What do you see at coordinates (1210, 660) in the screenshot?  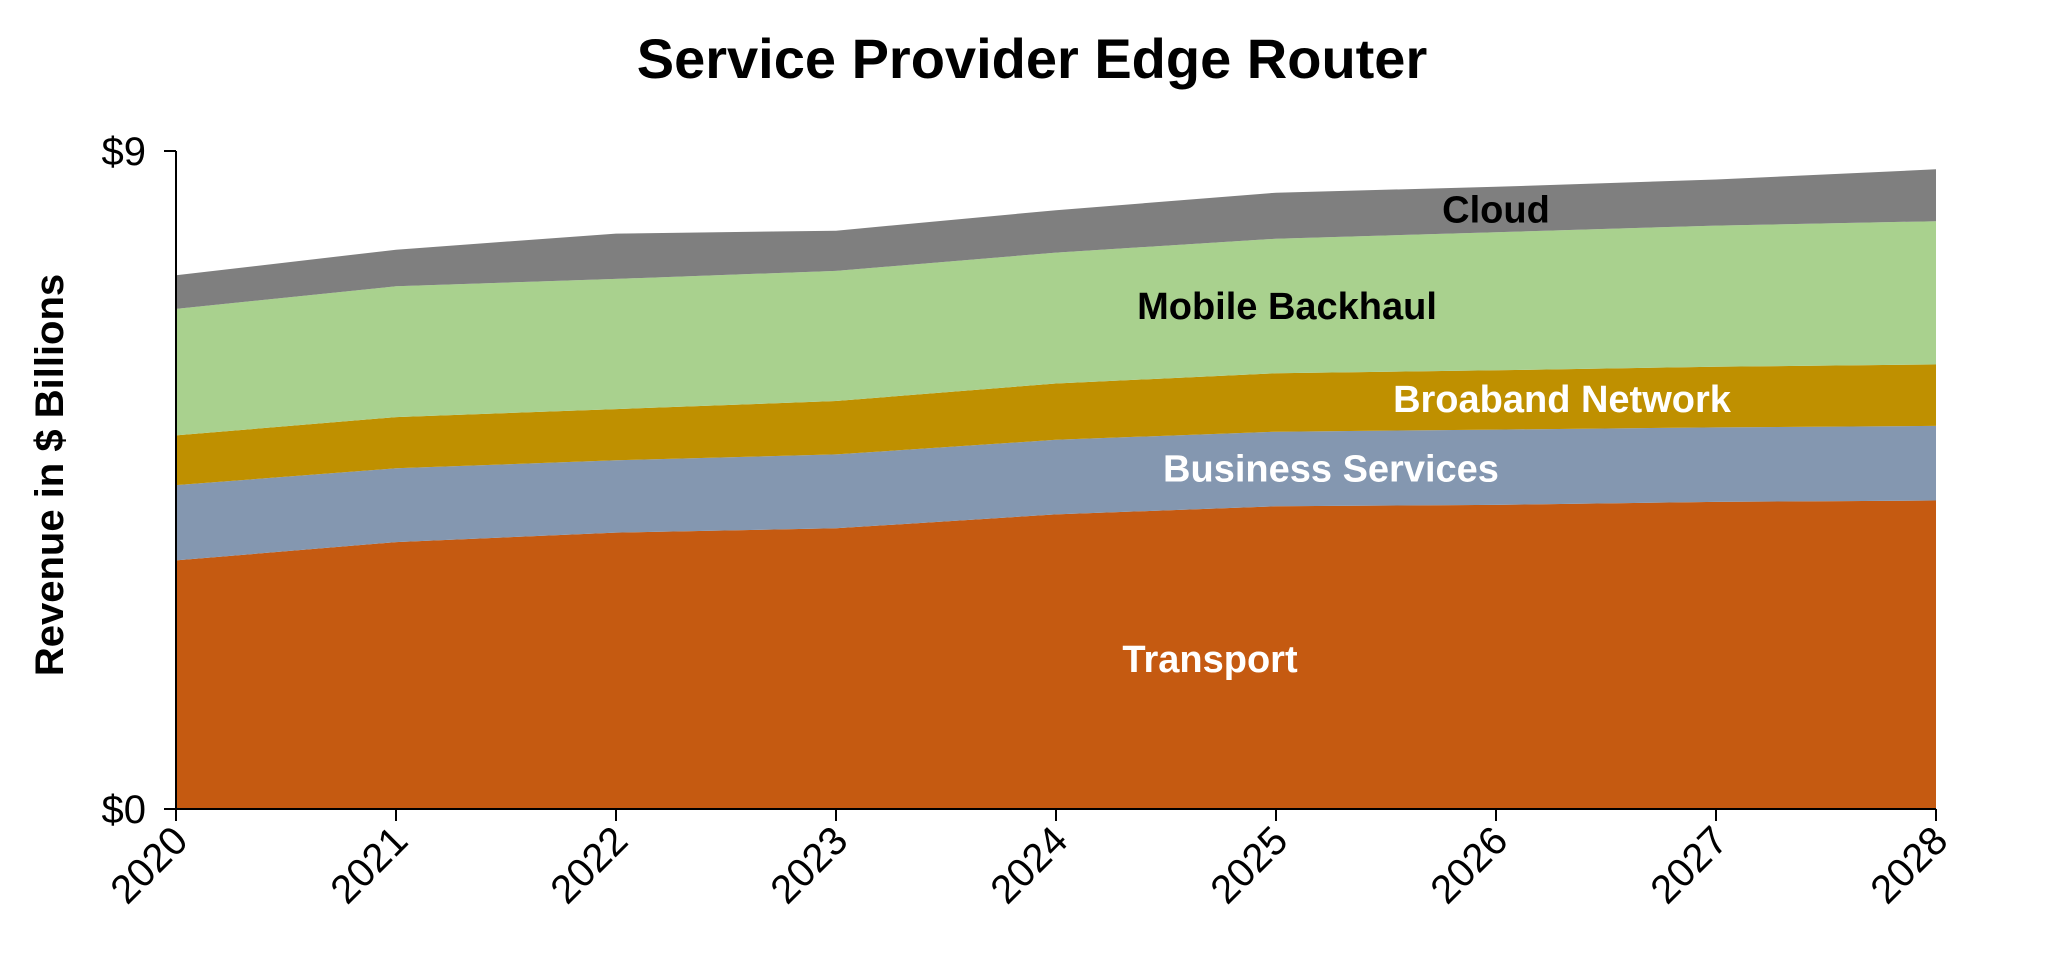 I see `series-label-transport: Transport` at bounding box center [1210, 660].